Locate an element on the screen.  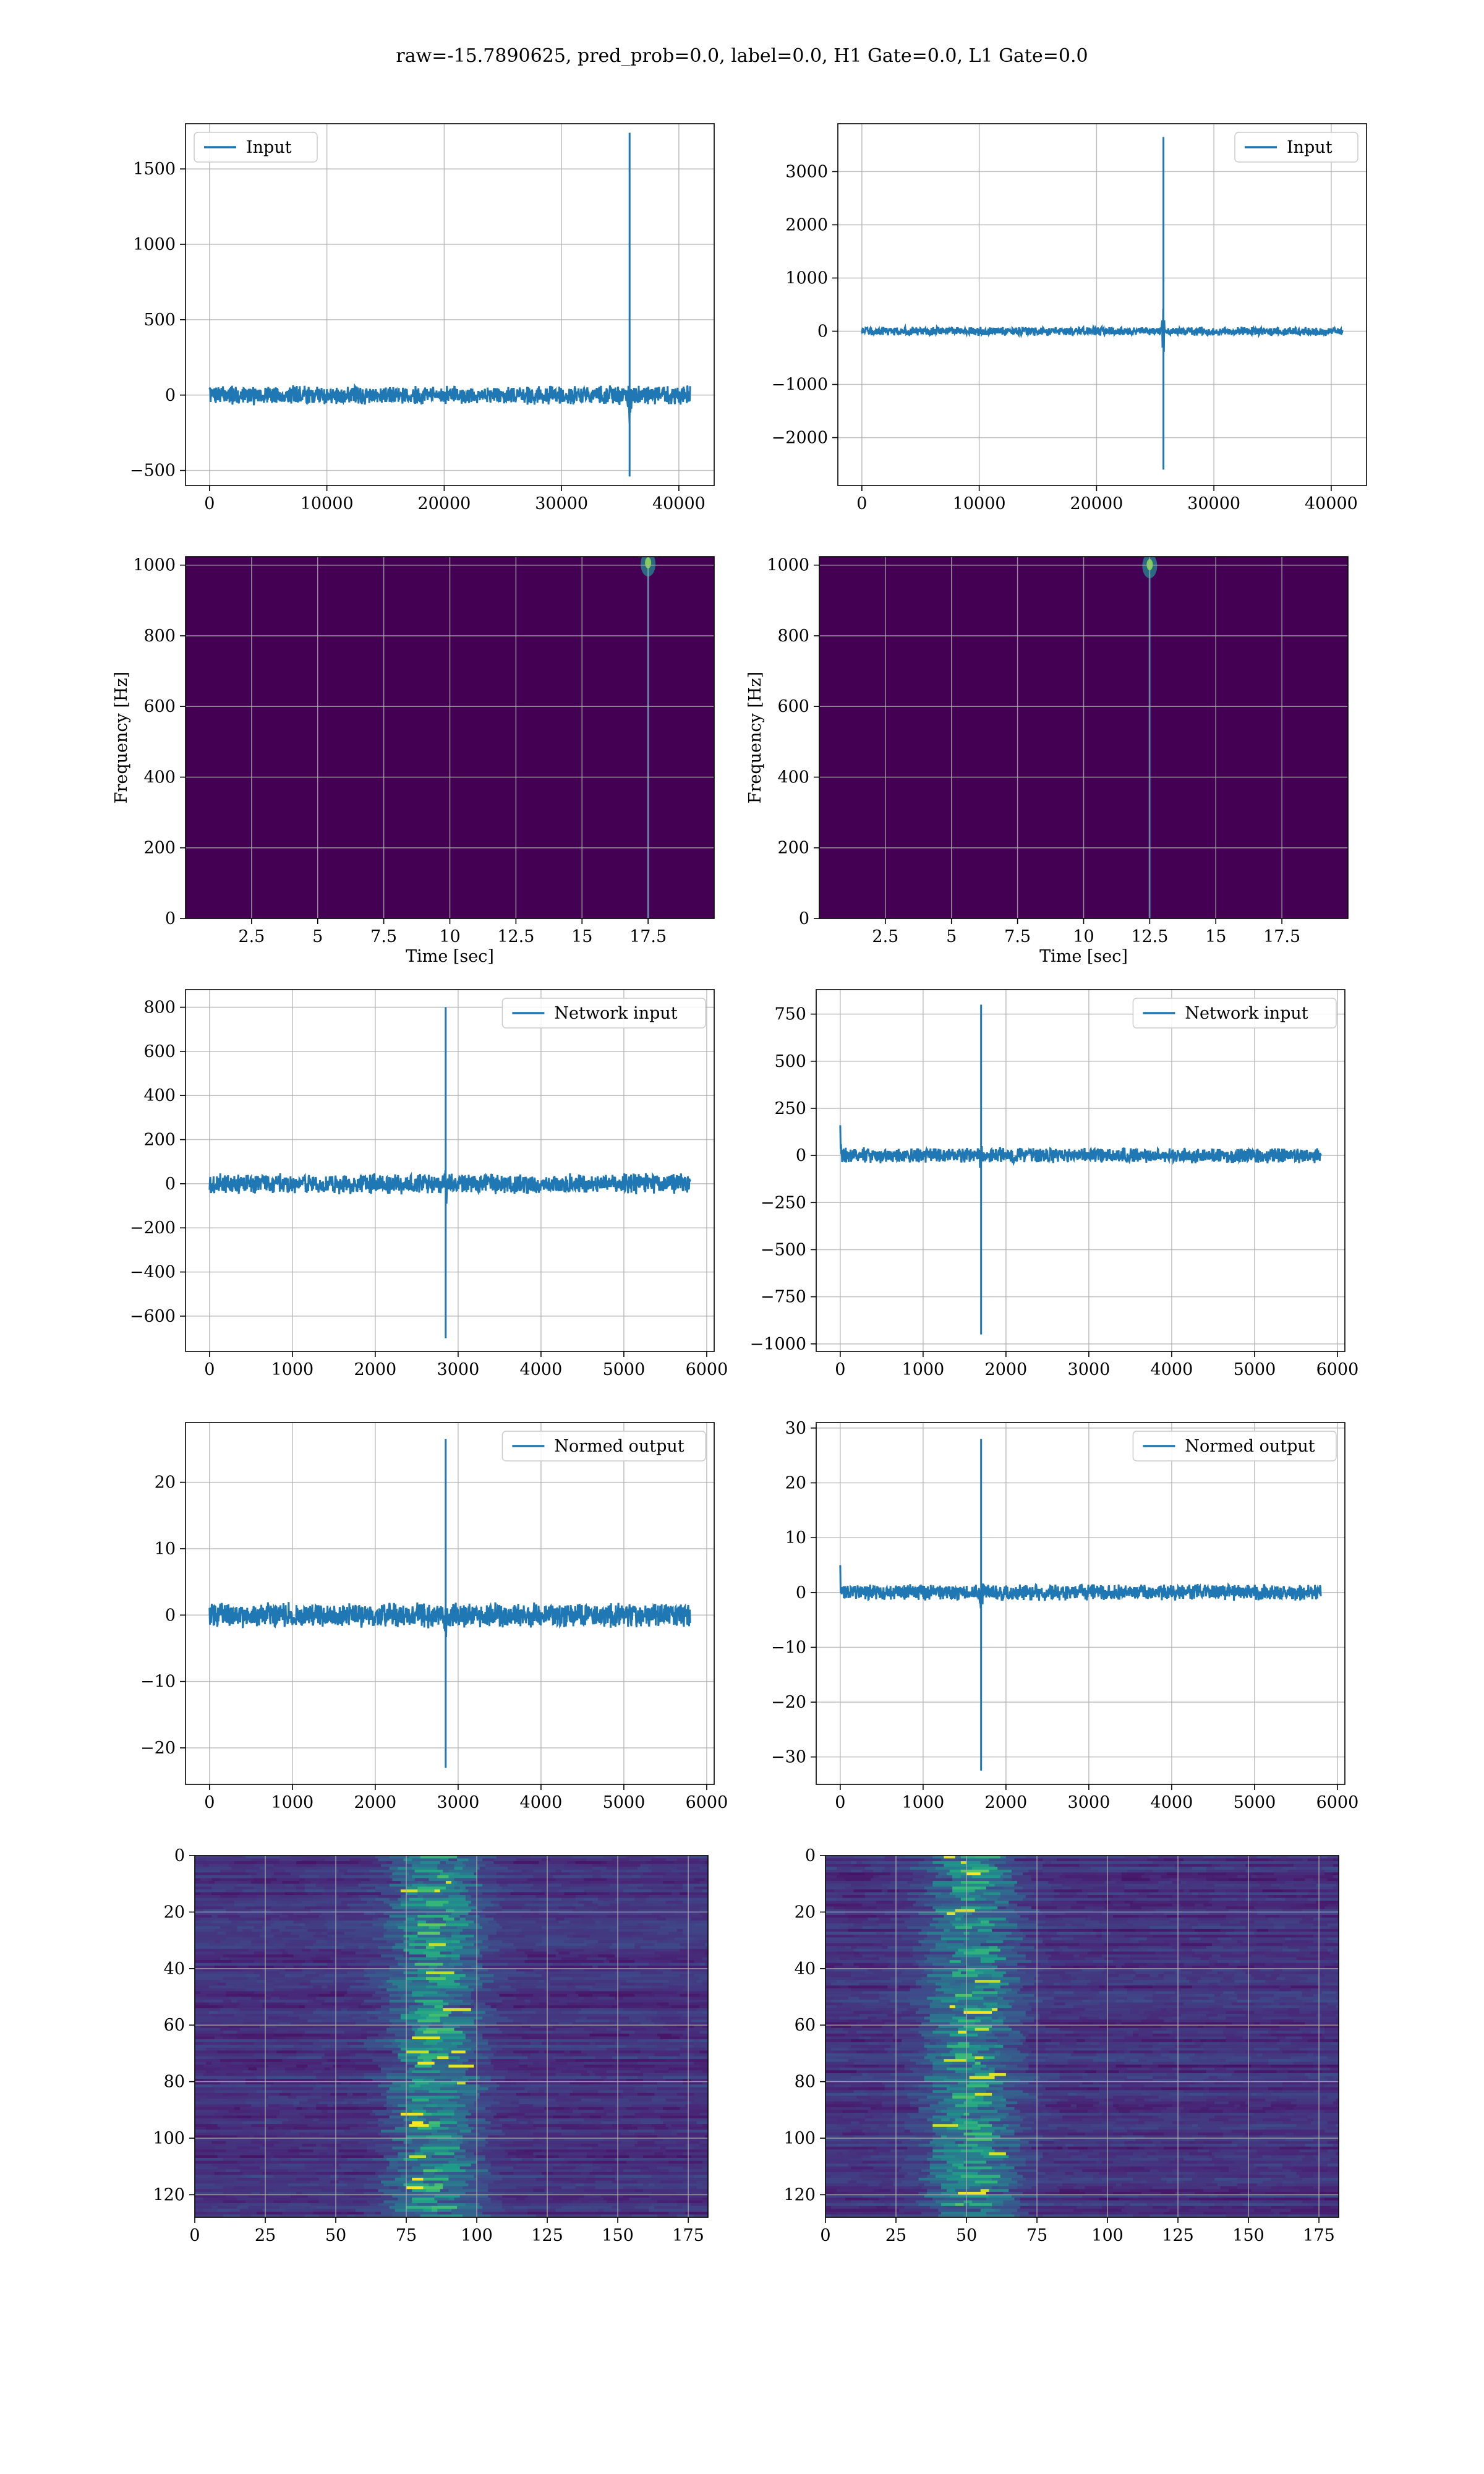
l1-network-input-ytick-label: −1000 is located at coordinates (778, 1345).